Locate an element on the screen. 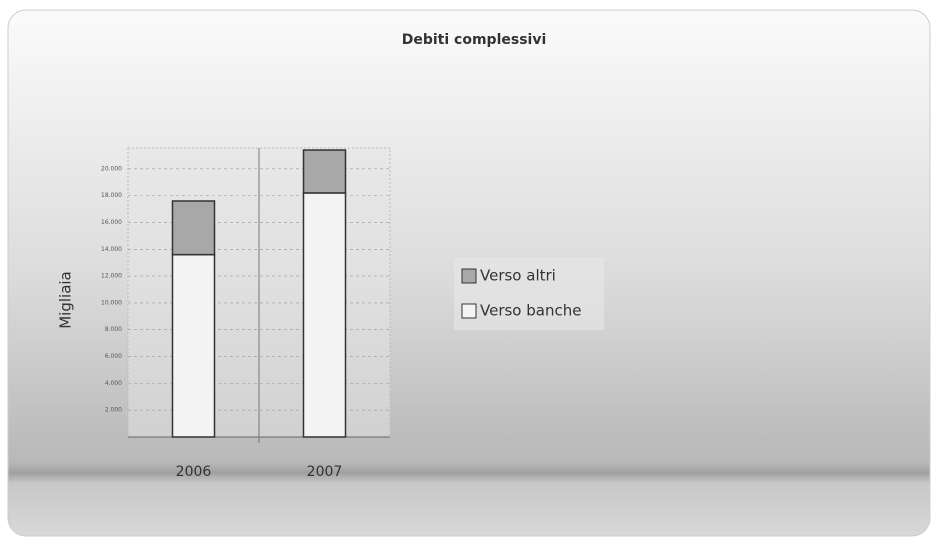 Image resolution: width=937 pixels, height=540 pixels. x-tick-label: 2006 is located at coordinates (194, 472).